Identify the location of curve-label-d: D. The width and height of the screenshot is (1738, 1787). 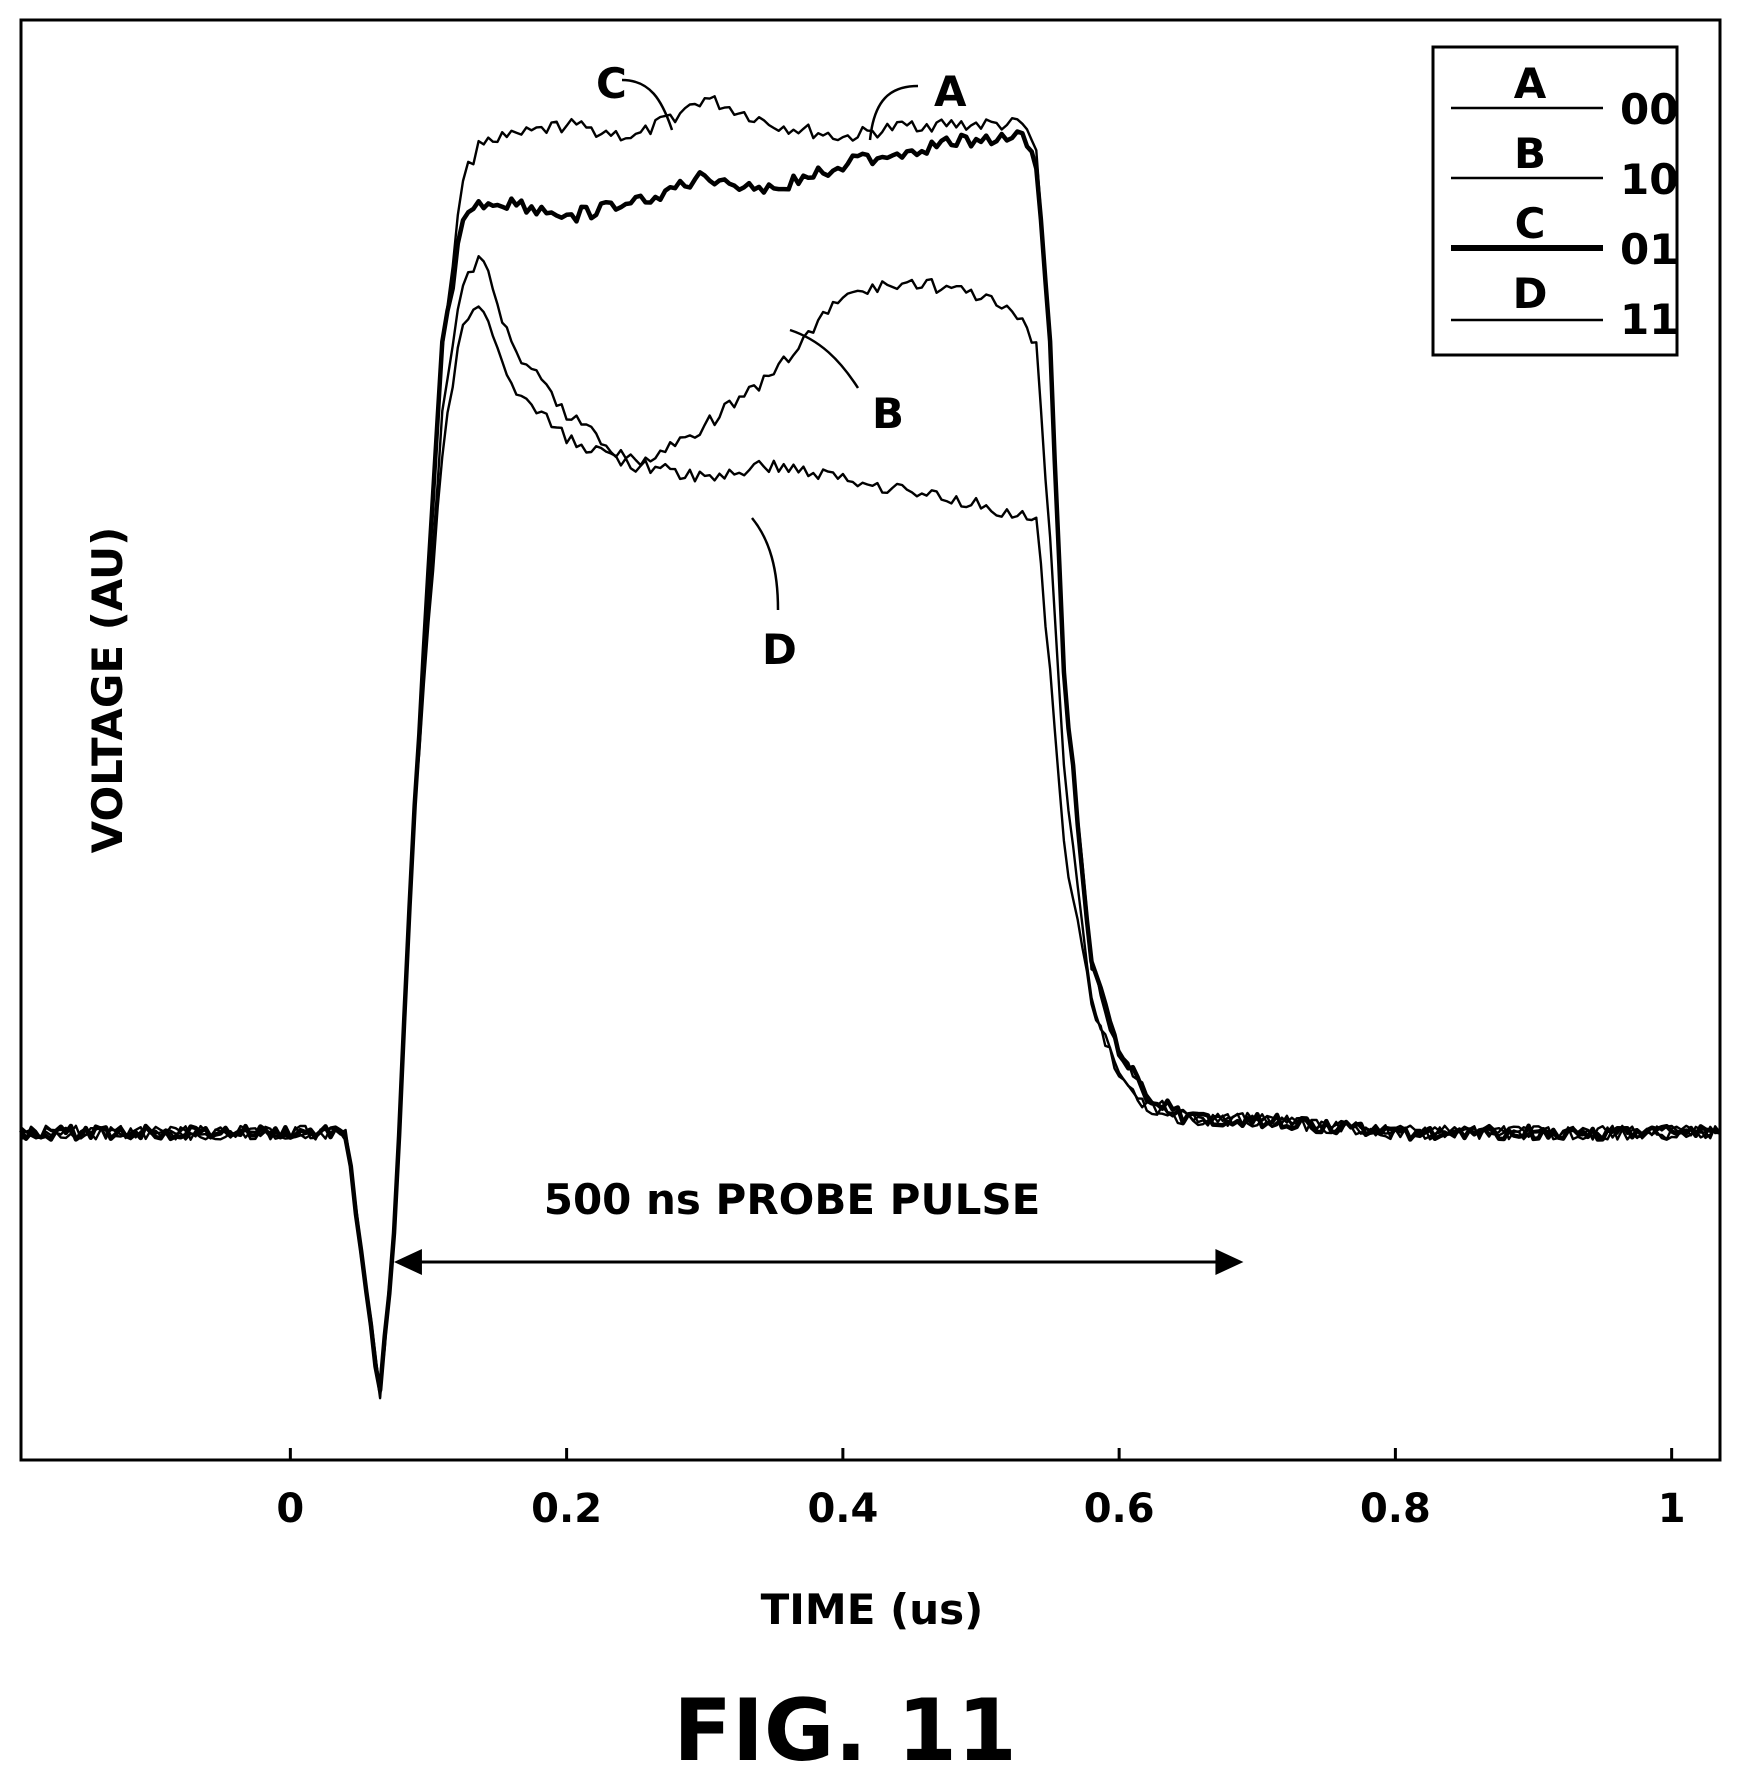
(779, 649).